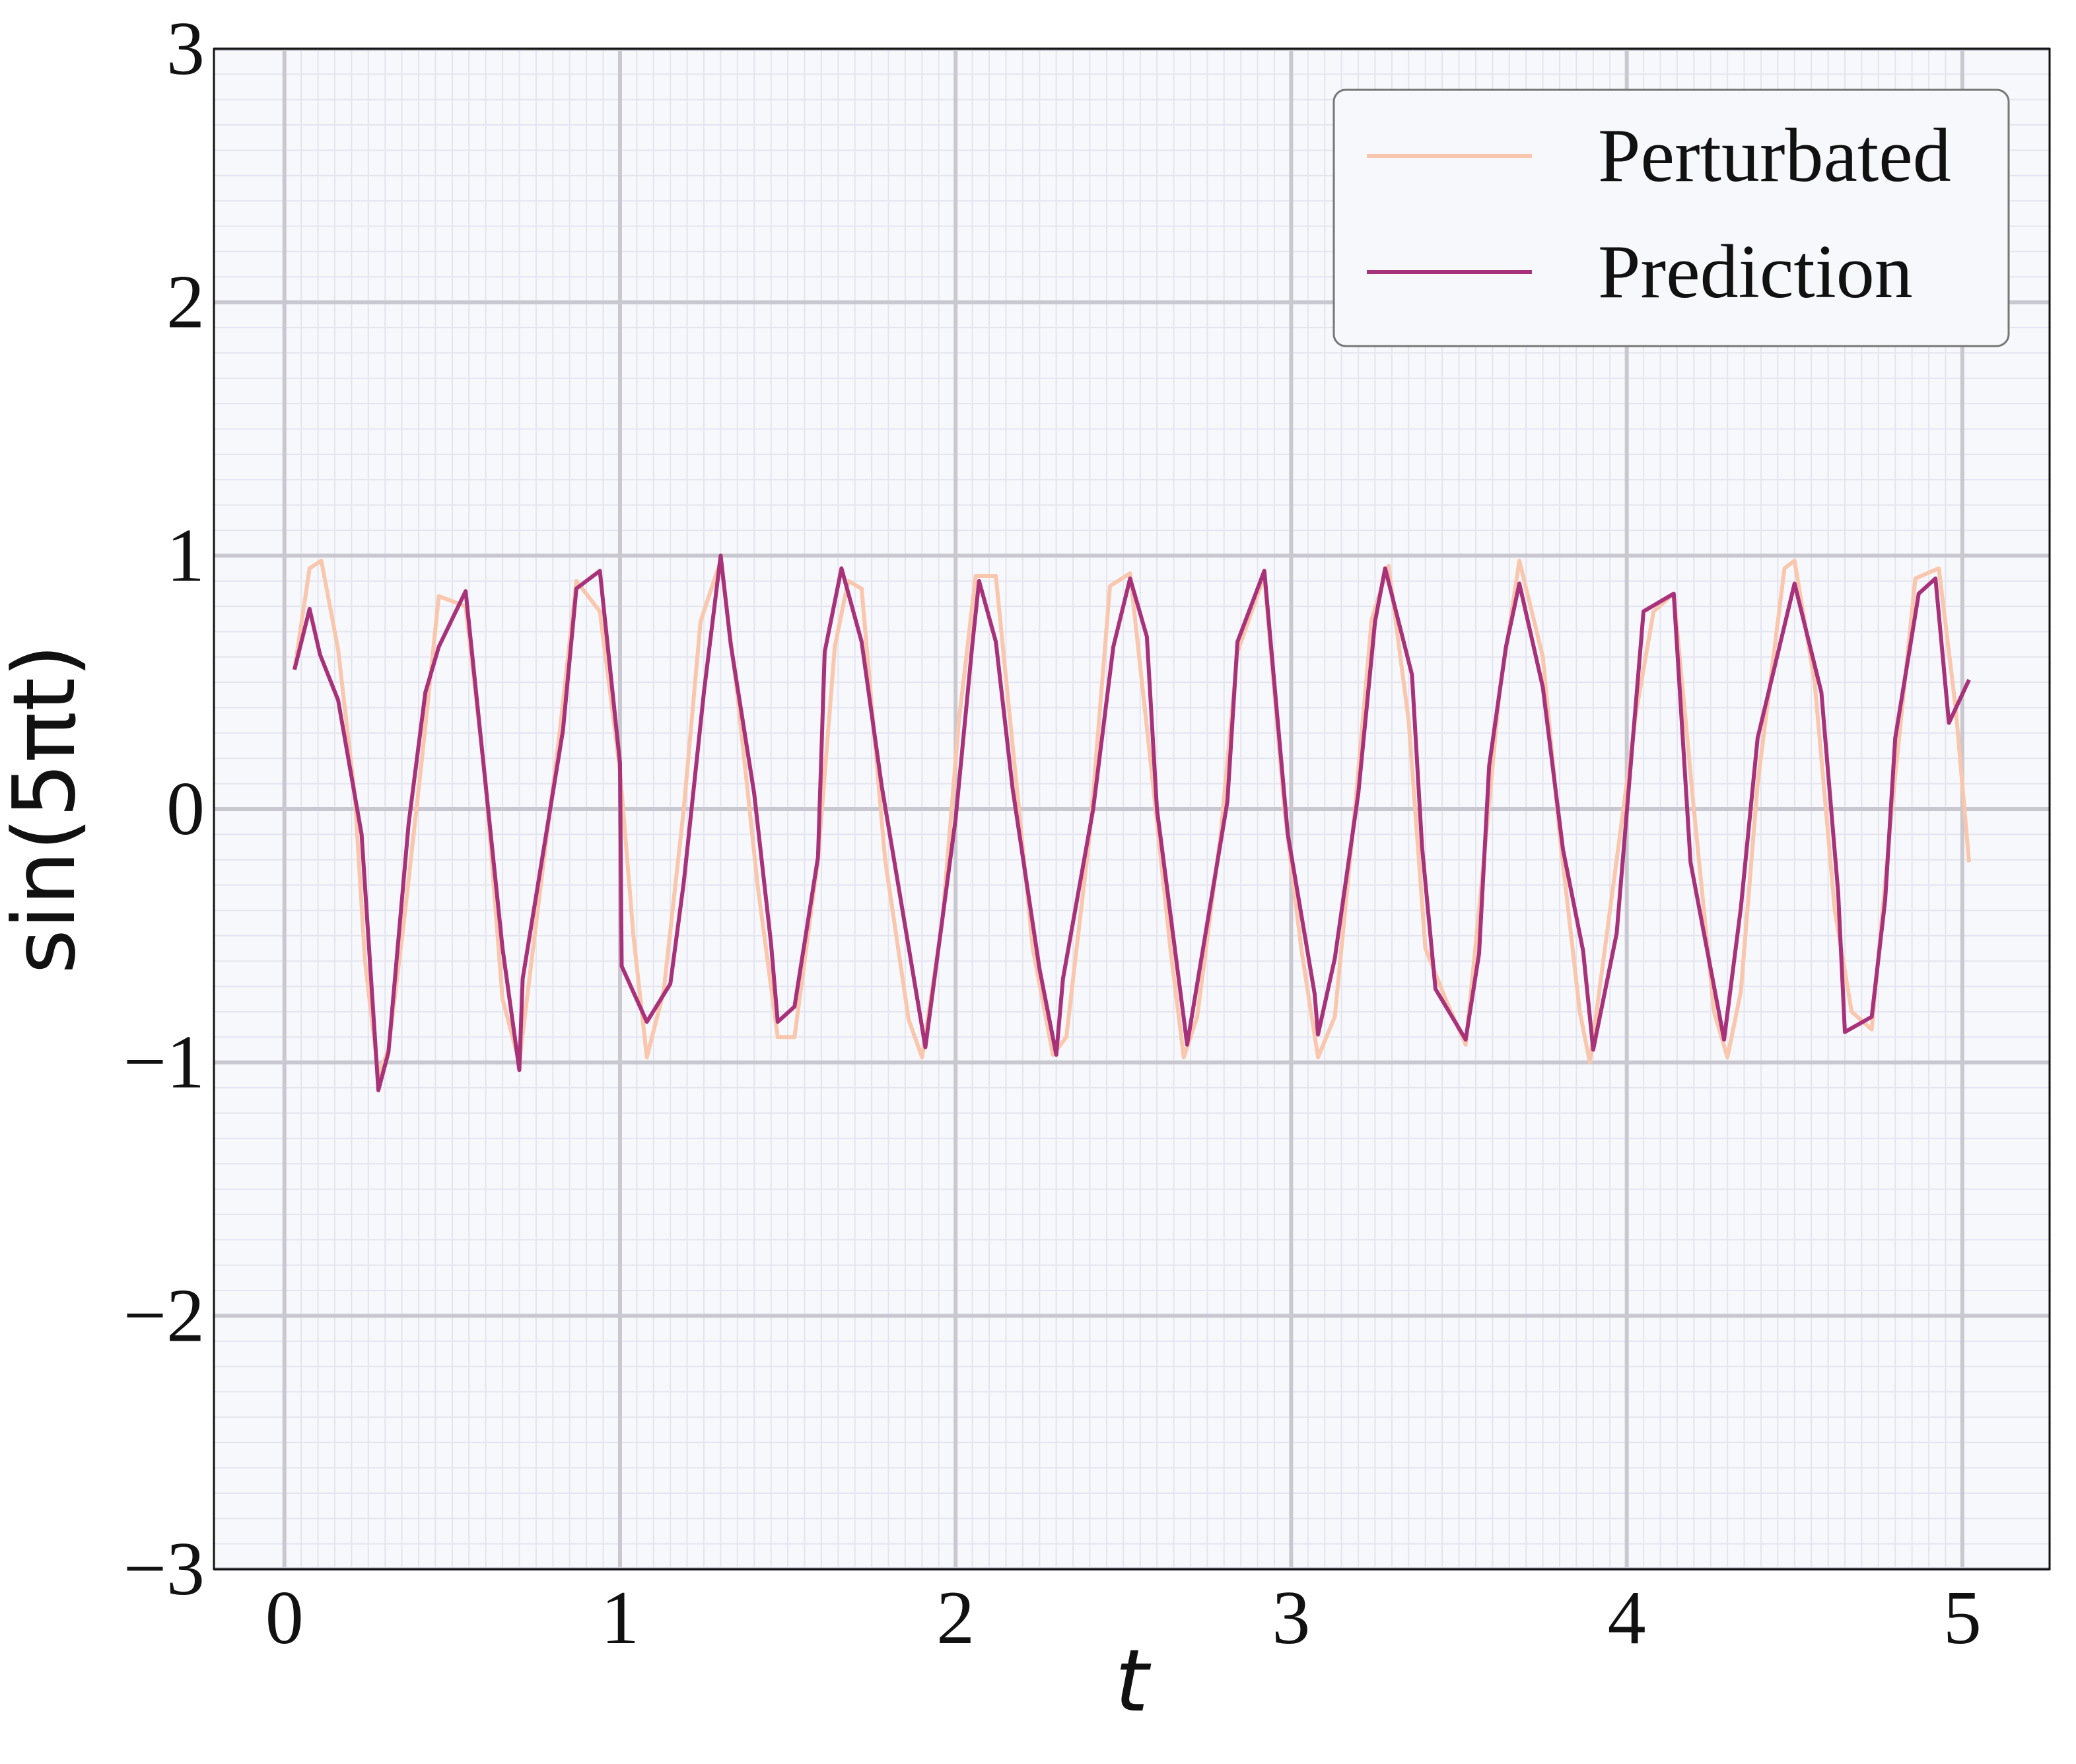 This screenshot has width=2076, height=1764. Describe the element at coordinates (164, 1569) in the screenshot. I see `y-tick-label: −3` at that location.